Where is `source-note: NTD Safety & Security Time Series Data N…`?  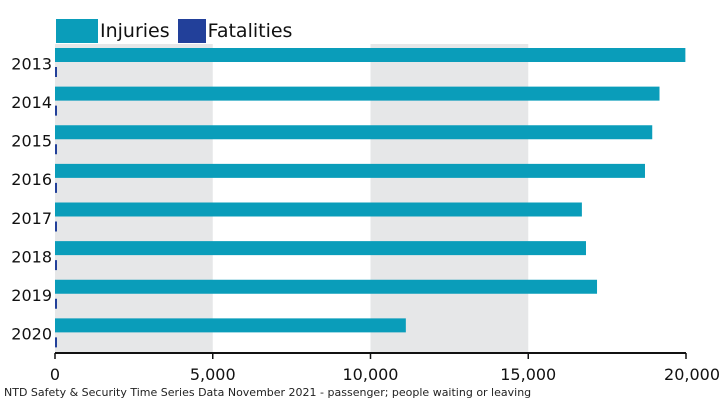 source-note: NTD Safety & Security Time Series Data N… is located at coordinates (268, 392).